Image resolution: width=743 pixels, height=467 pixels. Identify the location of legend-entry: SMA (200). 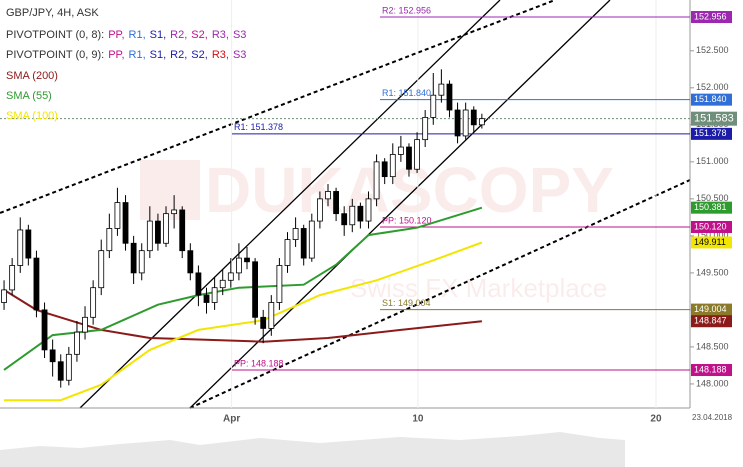
(32, 76).